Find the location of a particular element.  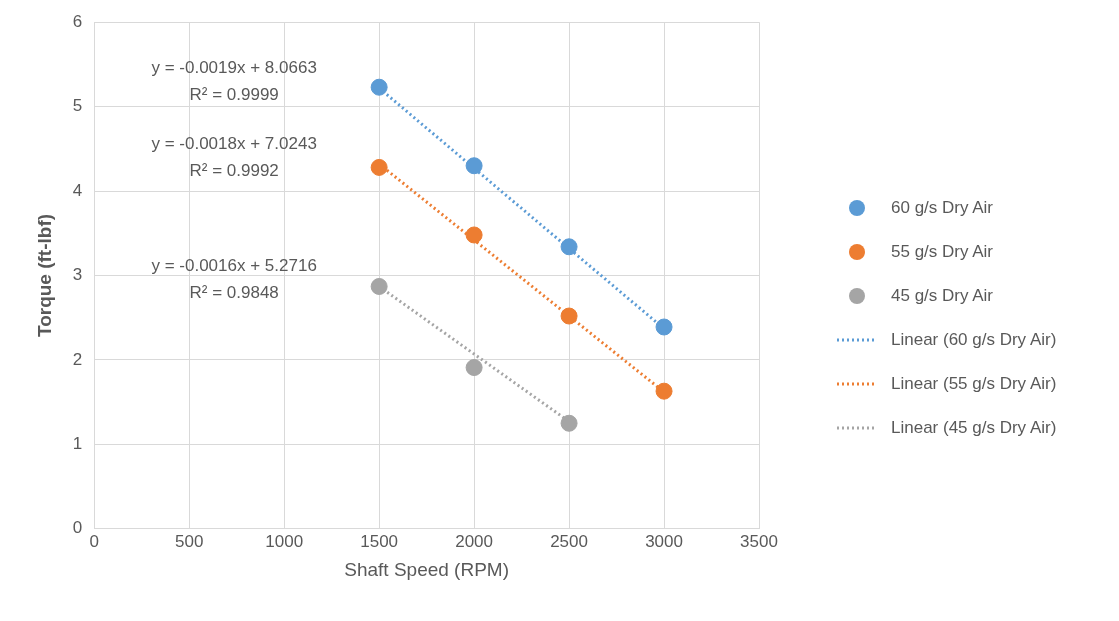

legend-label: 60 g/s Dry Air is located at coordinates (942, 208).